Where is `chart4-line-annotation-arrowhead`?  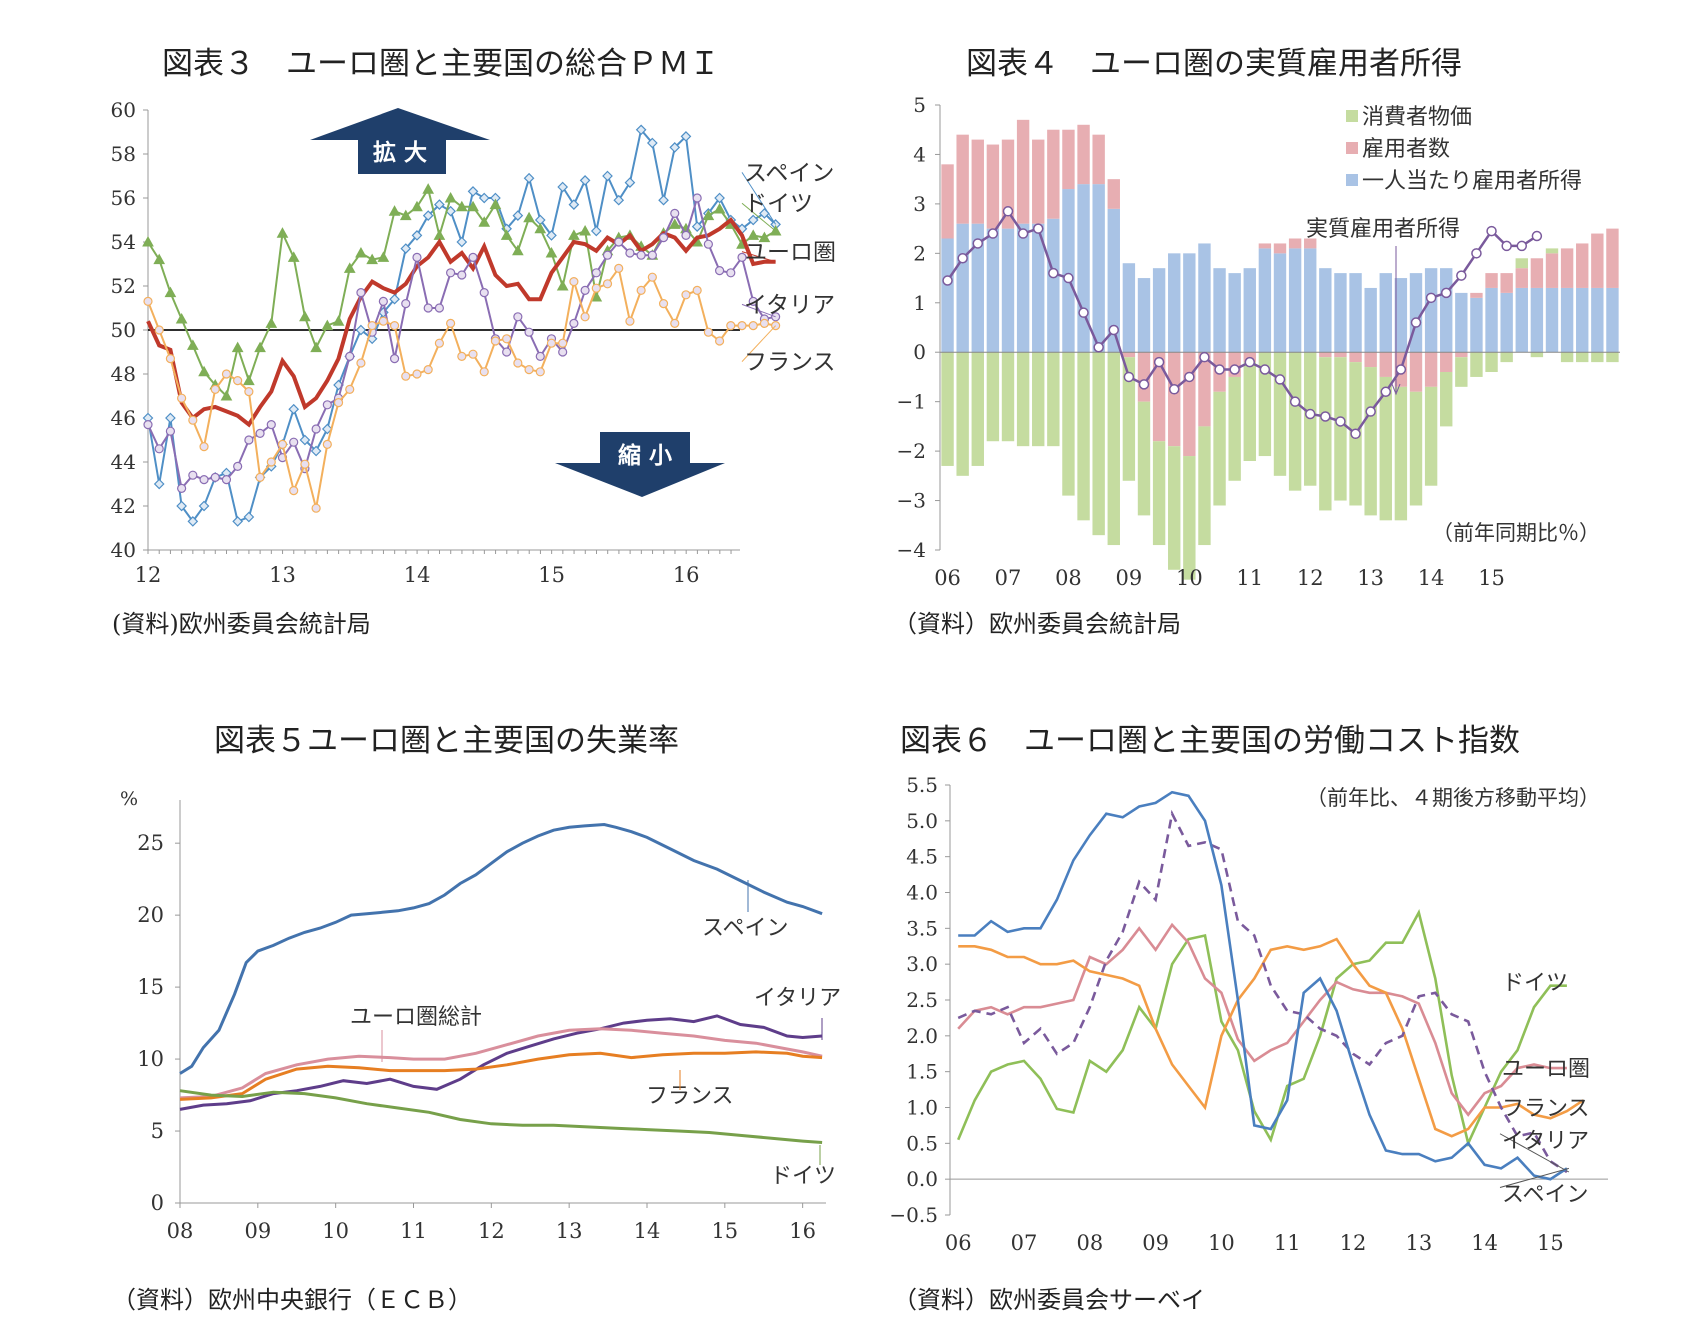 chart4-line-annotation-arrowhead is located at coordinates (1396, 389).